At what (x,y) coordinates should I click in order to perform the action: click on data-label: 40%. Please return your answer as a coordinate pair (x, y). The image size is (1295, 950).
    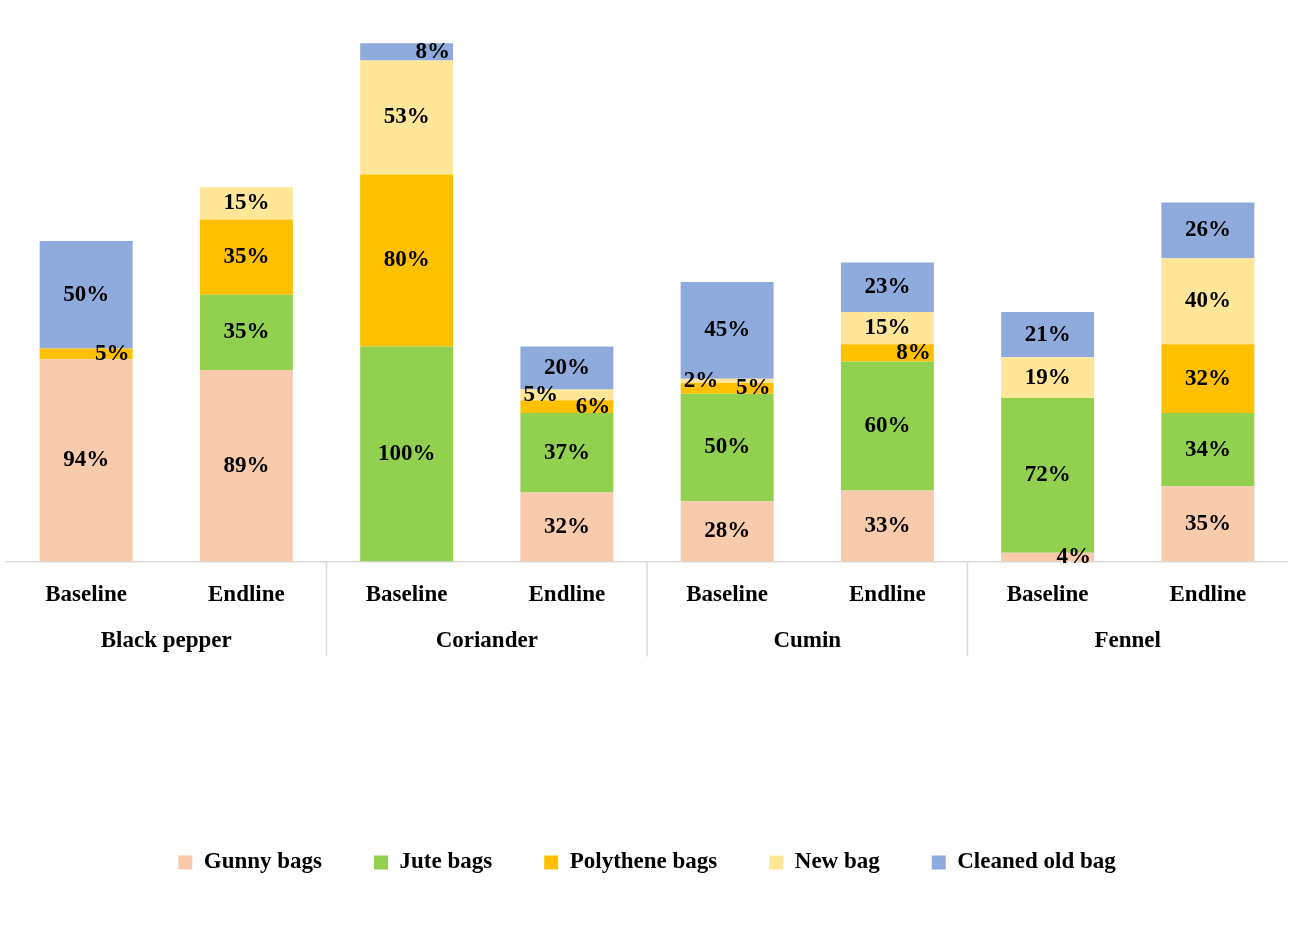
    Looking at the image, I should click on (1207, 300).